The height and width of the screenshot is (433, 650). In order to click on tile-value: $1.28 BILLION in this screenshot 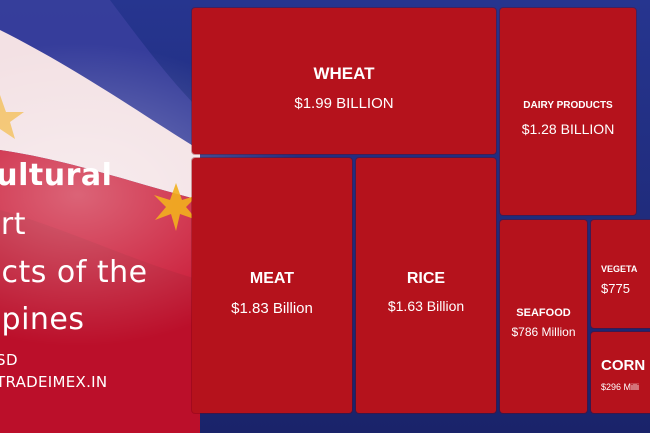, I will do `click(568, 129)`.